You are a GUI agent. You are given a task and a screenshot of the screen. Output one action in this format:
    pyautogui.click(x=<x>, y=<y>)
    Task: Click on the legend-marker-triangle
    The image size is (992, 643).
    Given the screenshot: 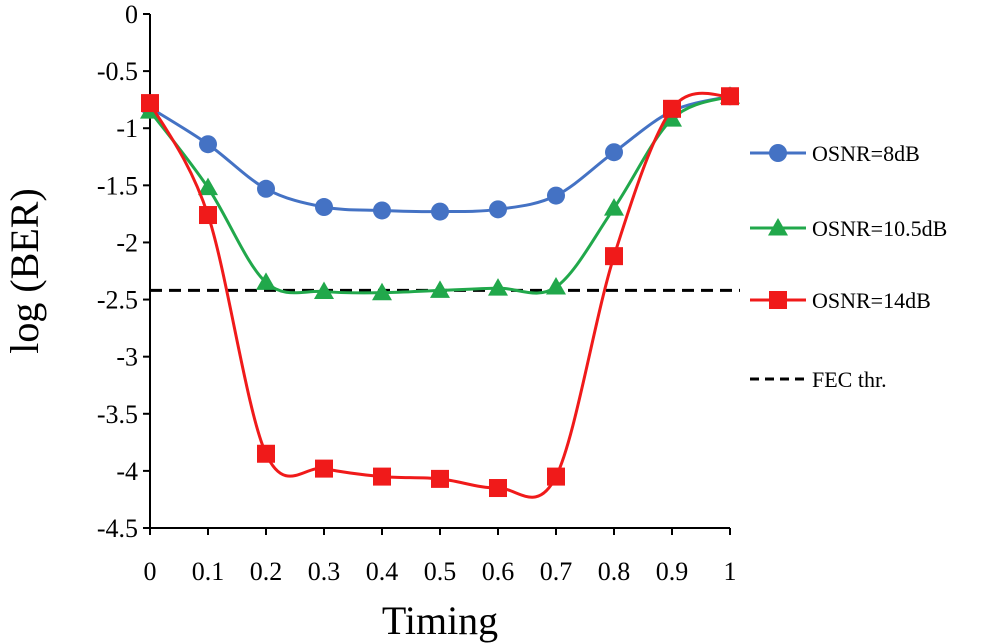 What is the action you would take?
    pyautogui.click(x=778, y=227)
    